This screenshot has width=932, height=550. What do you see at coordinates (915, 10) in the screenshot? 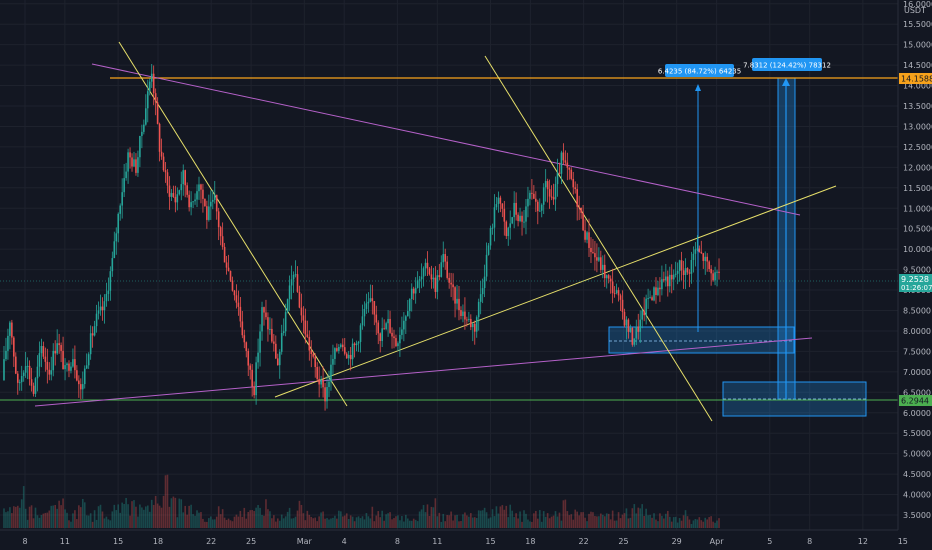
I see `currency-label: USDT` at bounding box center [915, 10].